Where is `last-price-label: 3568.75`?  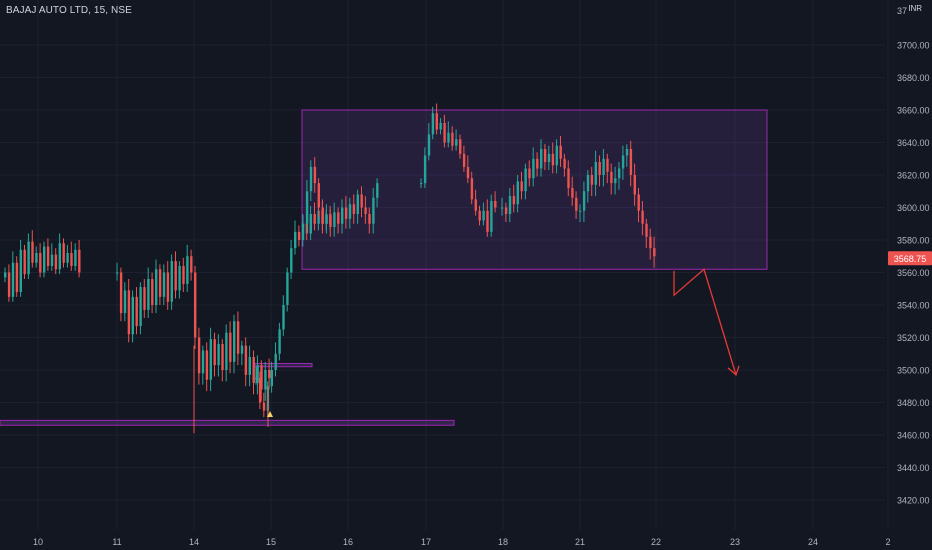
last-price-label: 3568.75 is located at coordinates (910, 259).